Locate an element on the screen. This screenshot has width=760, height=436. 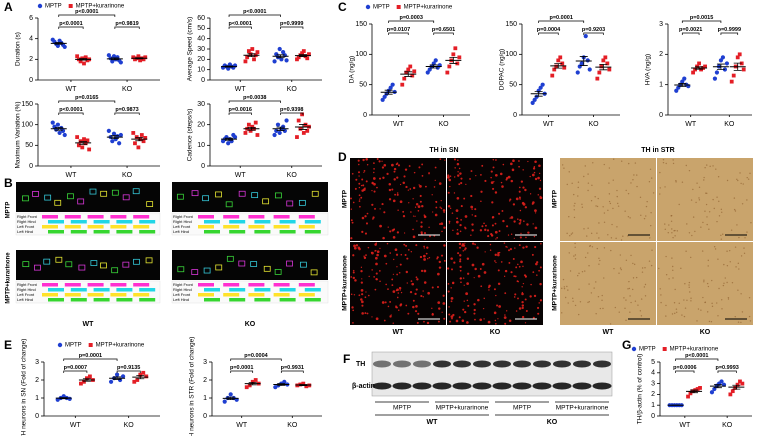
row-label: MPTP is located at coordinates (555, 198).